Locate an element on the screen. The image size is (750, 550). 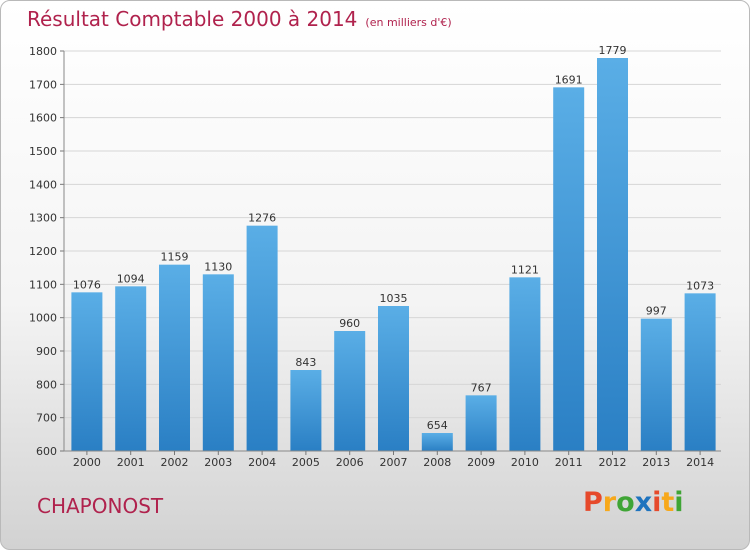
bar-value-label: 1130 is located at coordinates (218, 266).